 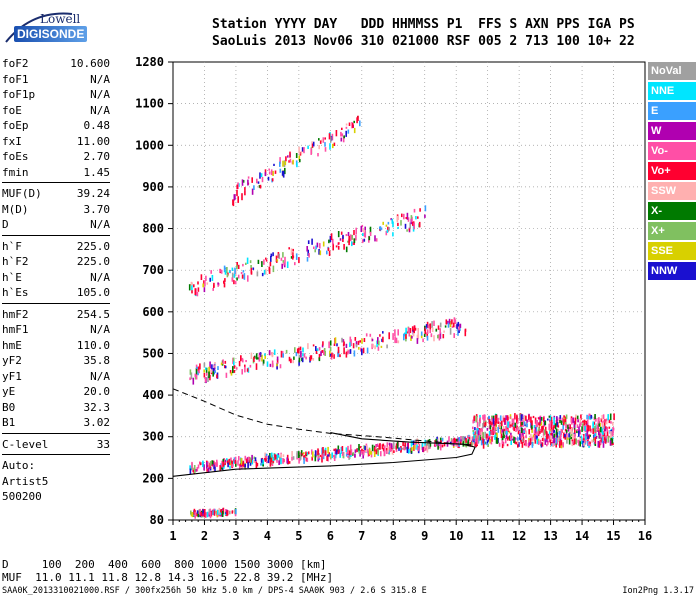 What do you see at coordinates (22, 496) in the screenshot?
I see `autoscaling-info-line: 500200` at bounding box center [22, 496].